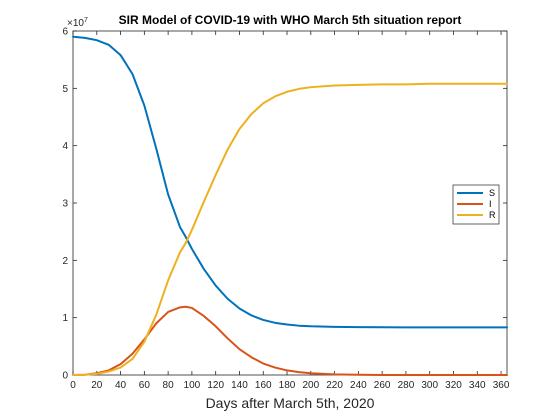 The width and height of the screenshot is (560, 420). I want to click on x-tick-label: 0, so click(73, 385).